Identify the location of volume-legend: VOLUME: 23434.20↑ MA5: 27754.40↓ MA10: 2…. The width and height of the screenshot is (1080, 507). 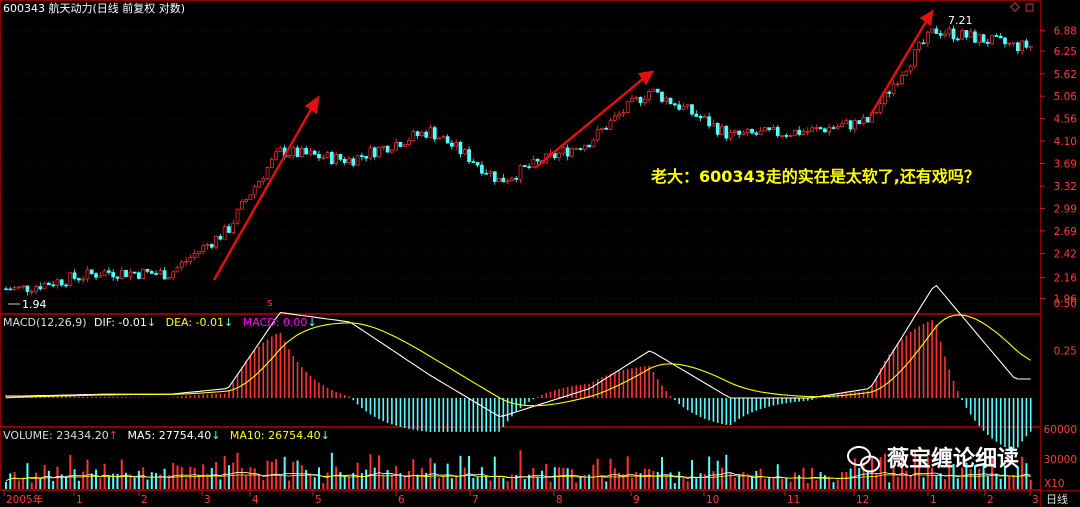
(166, 435).